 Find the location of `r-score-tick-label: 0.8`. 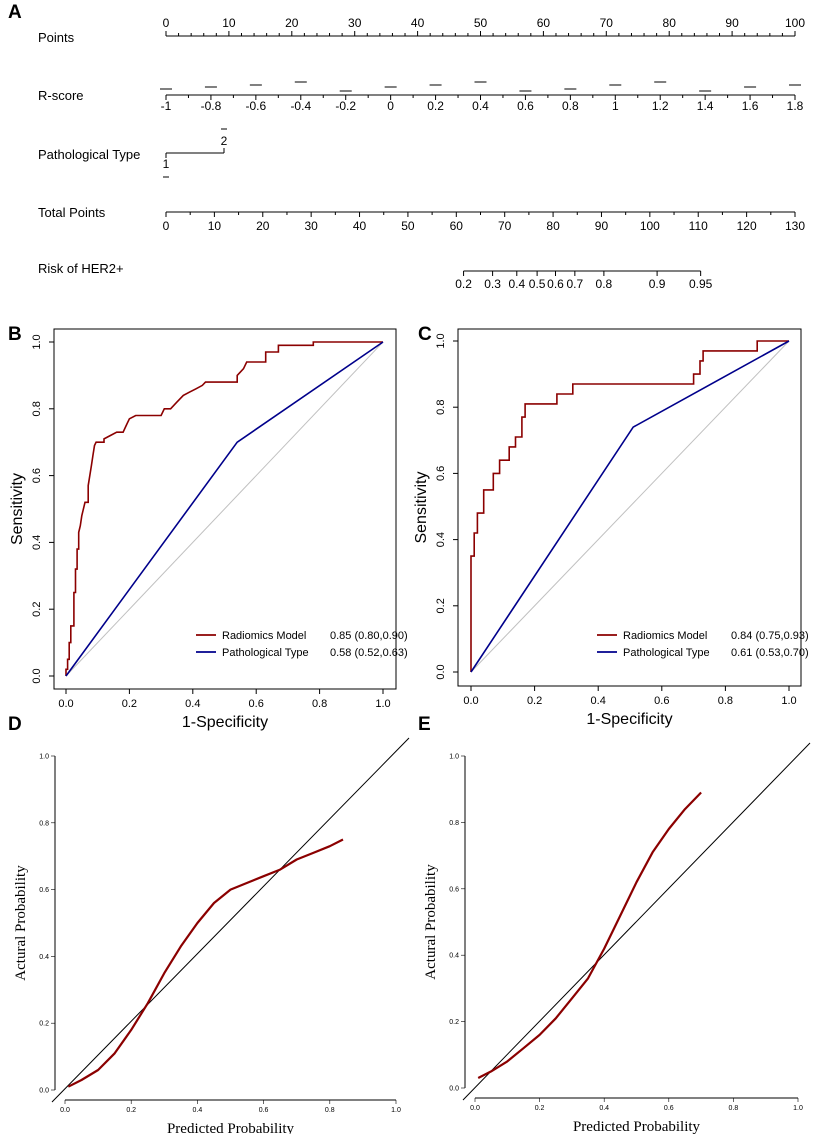

r-score-tick-label: 0.8 is located at coordinates (570, 106).